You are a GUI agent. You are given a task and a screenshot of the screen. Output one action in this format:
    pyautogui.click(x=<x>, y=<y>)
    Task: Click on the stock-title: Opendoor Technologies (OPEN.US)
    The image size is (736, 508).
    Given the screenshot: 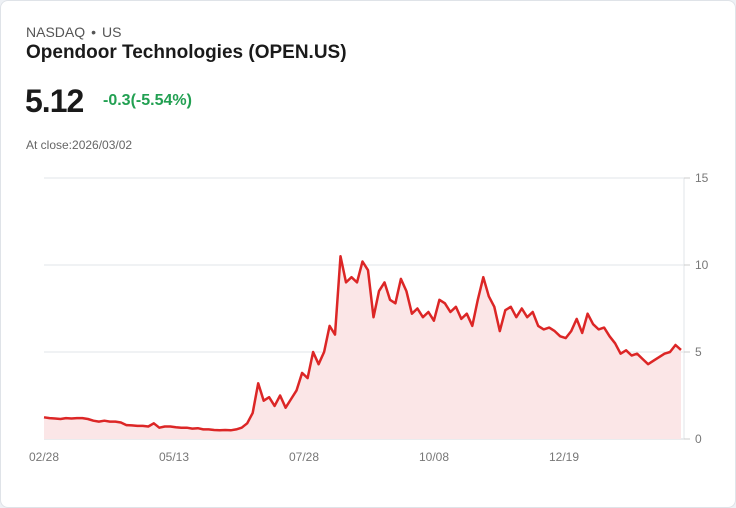 What is the action you would take?
    pyautogui.click(x=186, y=52)
    